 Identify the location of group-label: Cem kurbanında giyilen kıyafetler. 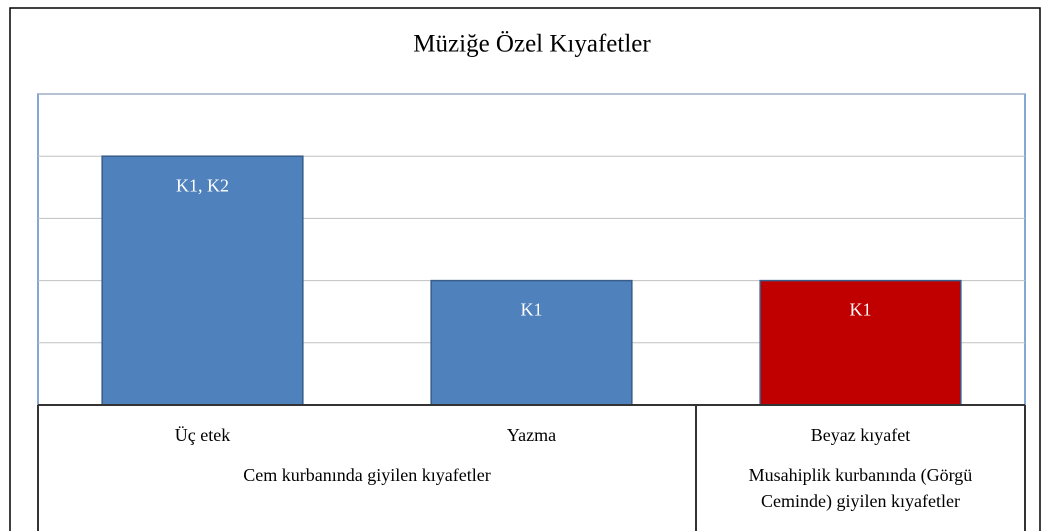
(367, 475).